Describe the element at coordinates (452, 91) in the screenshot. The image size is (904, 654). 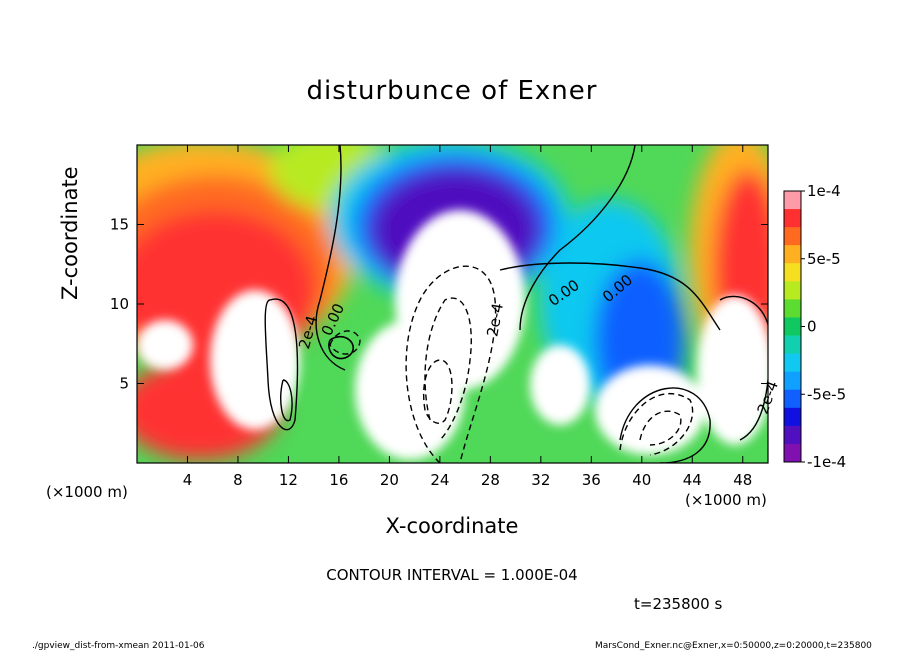
I see `chart-title: disturbunce of Exner` at that location.